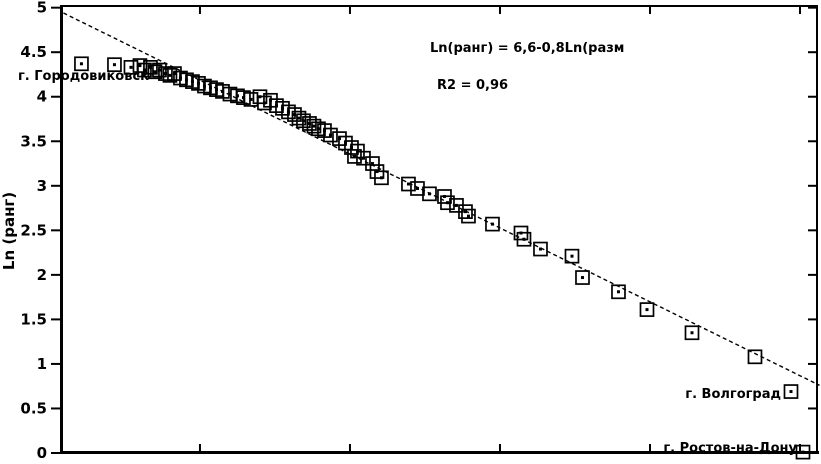  I want to click on y-axis-tick-labels: 0 0.5 1 1.5 2 2.5 3 3.5 4 4.5 5, so click(33, 231).